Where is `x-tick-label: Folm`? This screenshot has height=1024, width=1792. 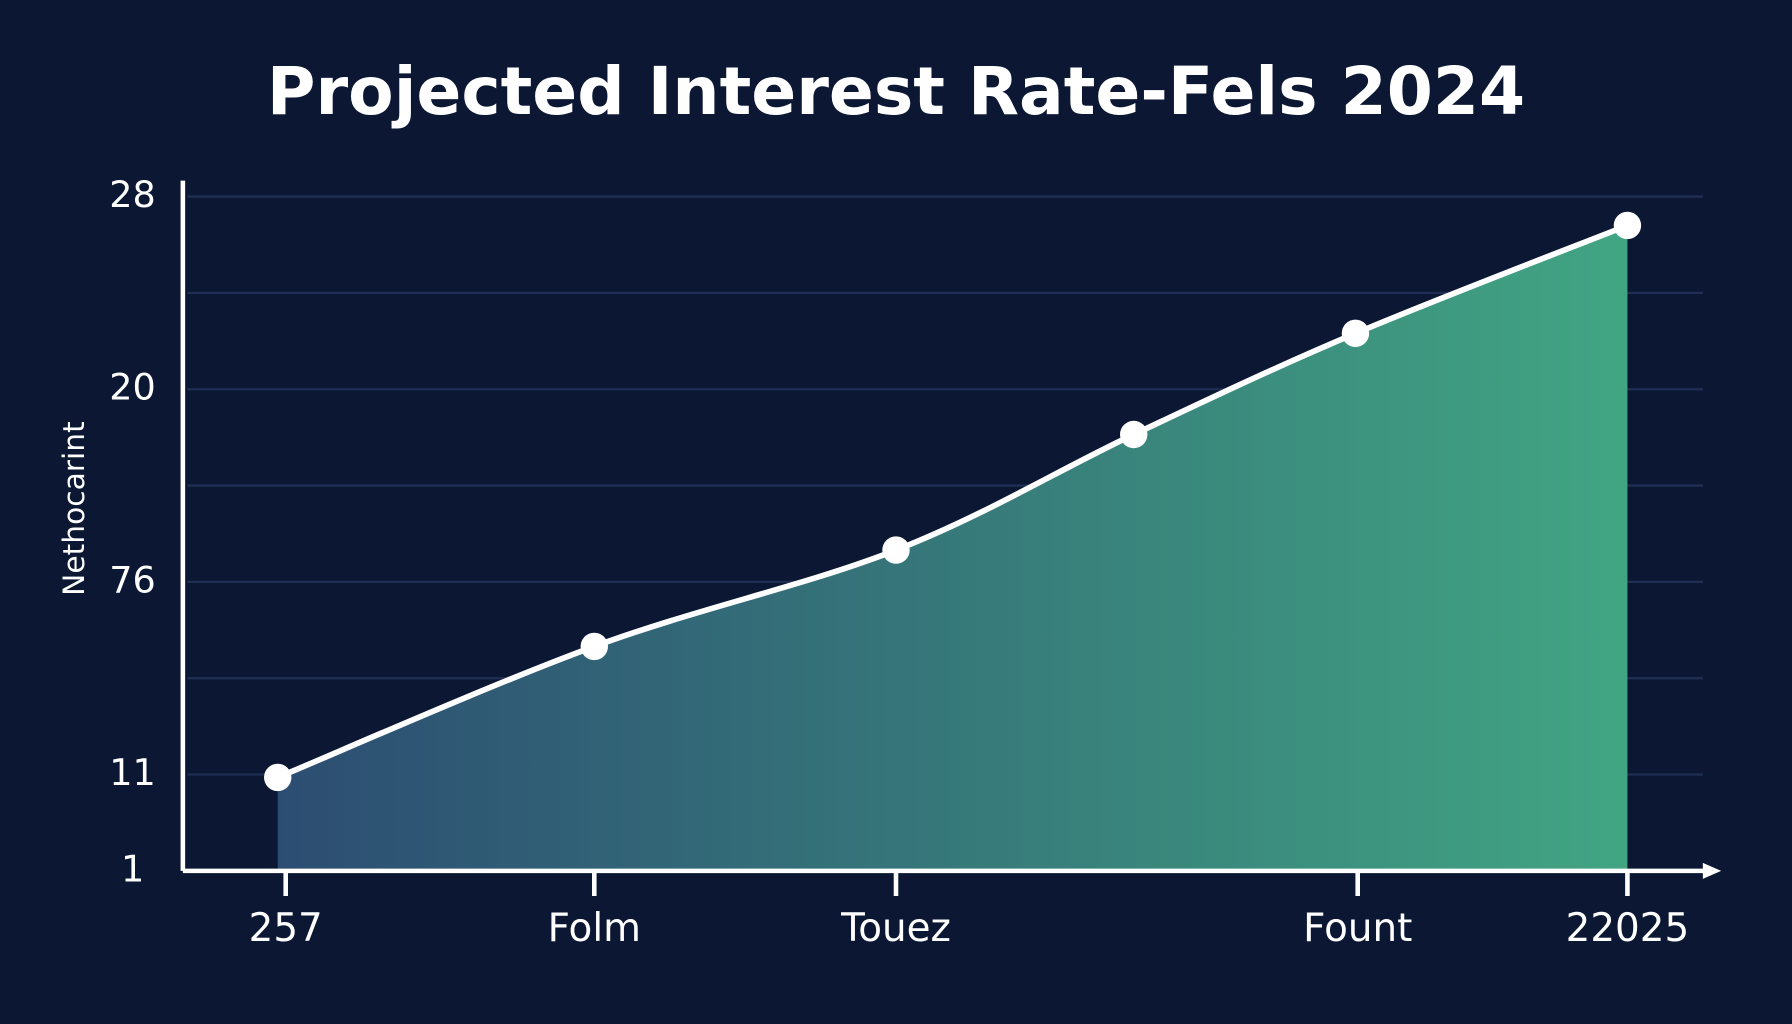 x-tick-label: Folm is located at coordinates (594, 928).